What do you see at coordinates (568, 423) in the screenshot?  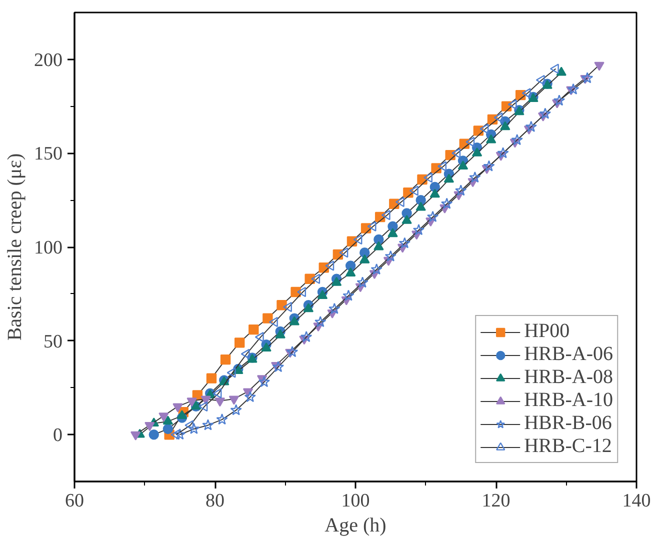 I see `legend-label: HBR-B-06` at bounding box center [568, 423].